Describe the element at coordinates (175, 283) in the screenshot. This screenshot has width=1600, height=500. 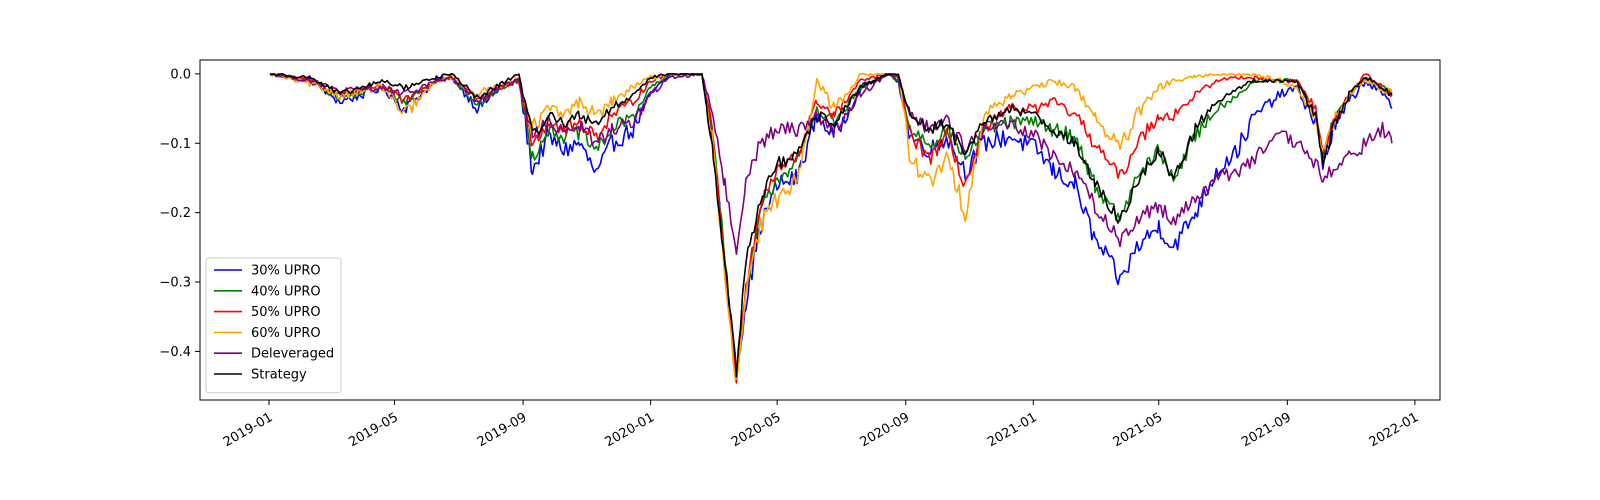
I see `y-tick-label: −0.3` at that location.